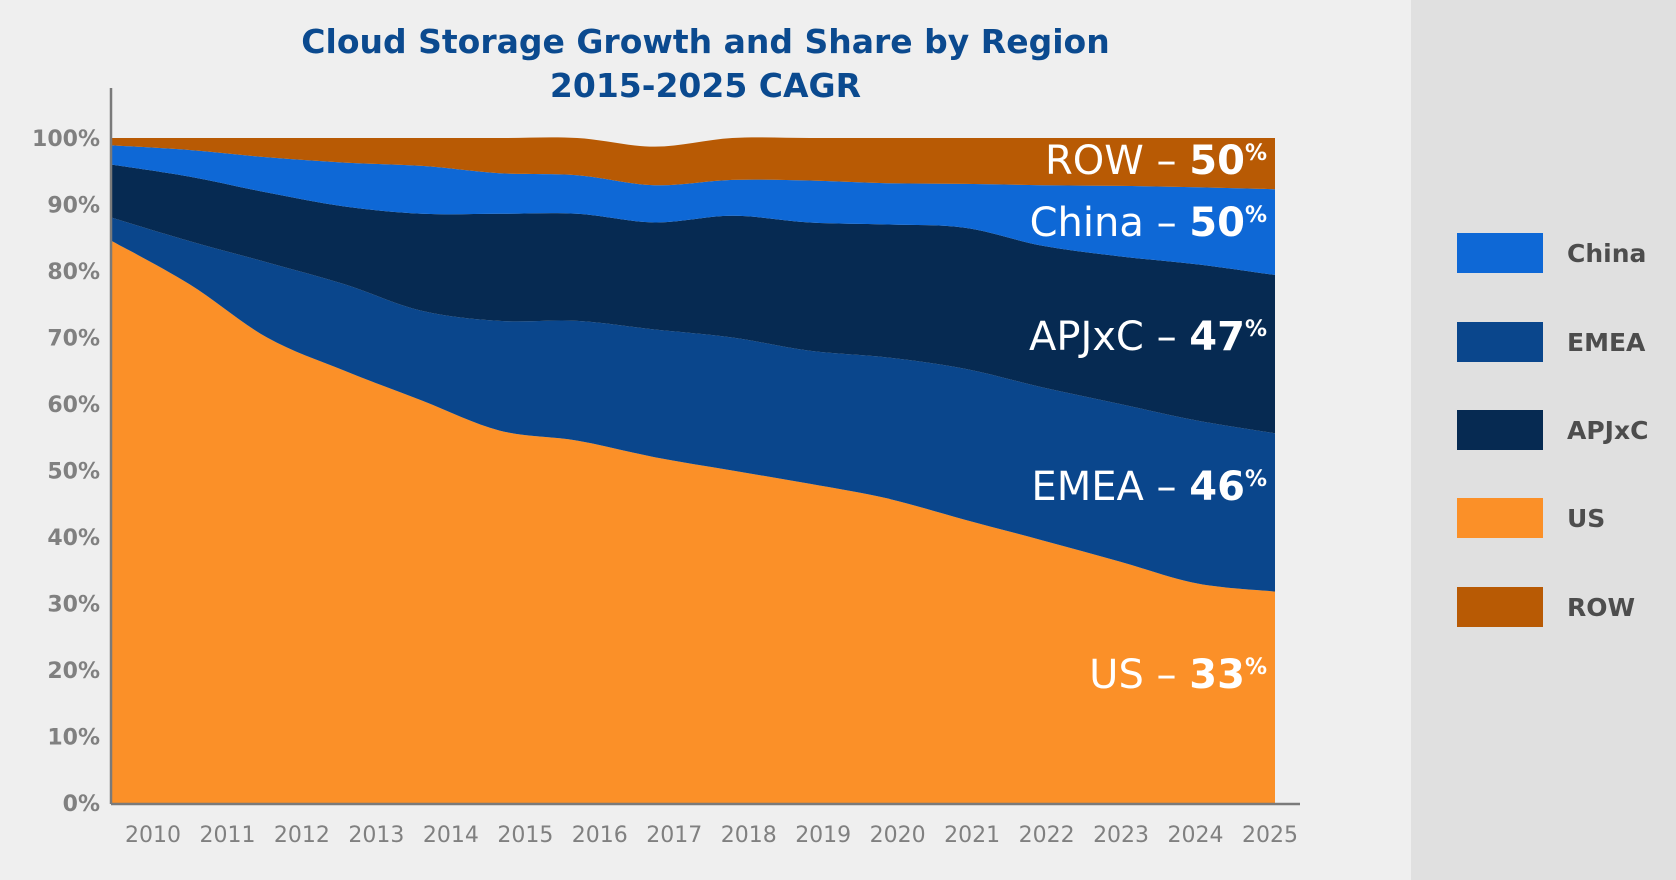  What do you see at coordinates (73, 272) in the screenshot?
I see `y-tick-label: 80%` at bounding box center [73, 272].